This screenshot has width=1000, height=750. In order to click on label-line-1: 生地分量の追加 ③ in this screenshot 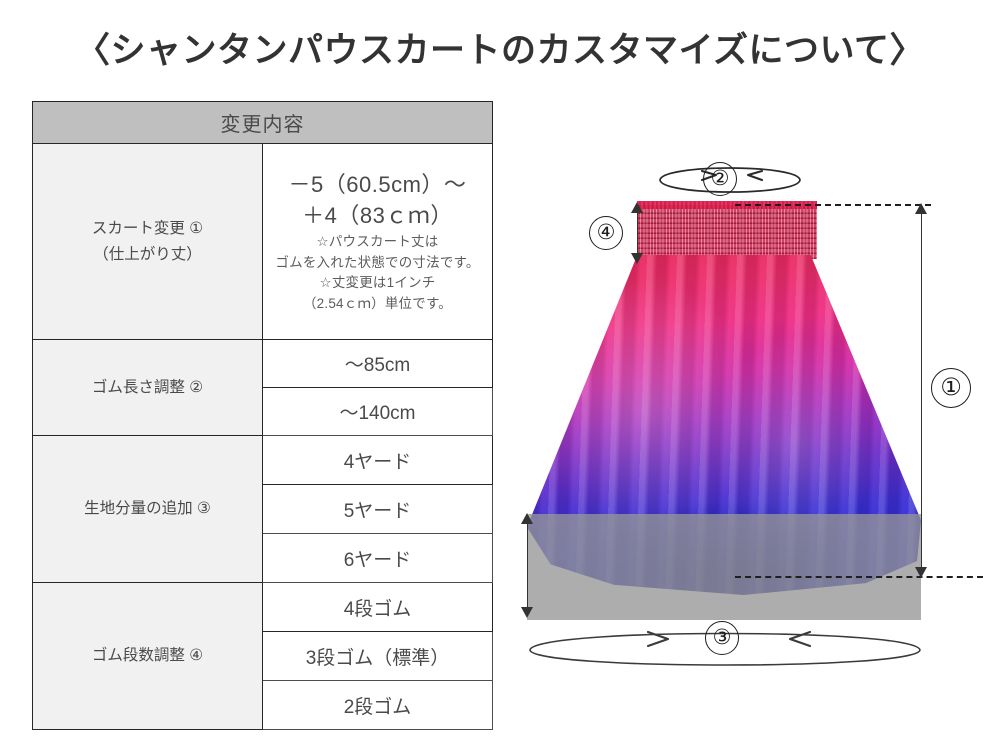, I will do `click(147, 509)`.